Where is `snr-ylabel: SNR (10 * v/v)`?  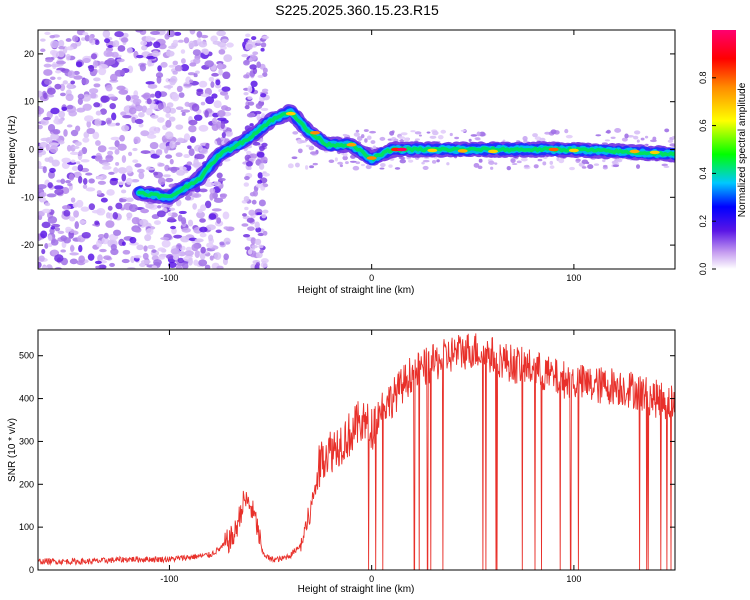 snr-ylabel: SNR (10 * v/v) is located at coordinates (12, 450).